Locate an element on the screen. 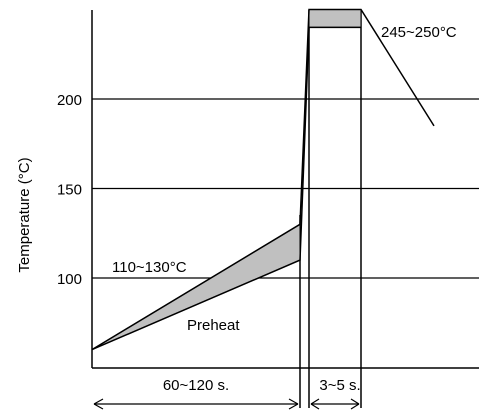 This screenshot has width=479, height=411. y-tick-labels: 100 150 200 is located at coordinates (69, 190).